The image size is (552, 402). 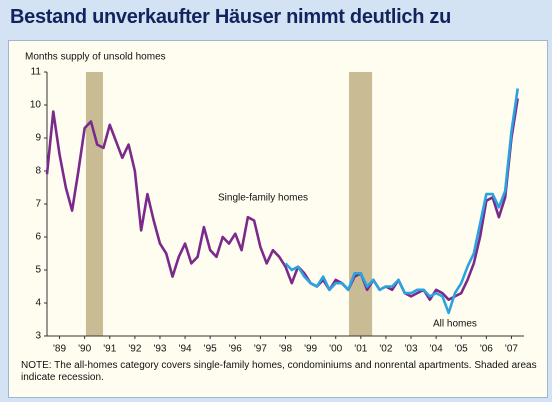 I want to click on x-tick-label: '06, so click(x=486, y=349).